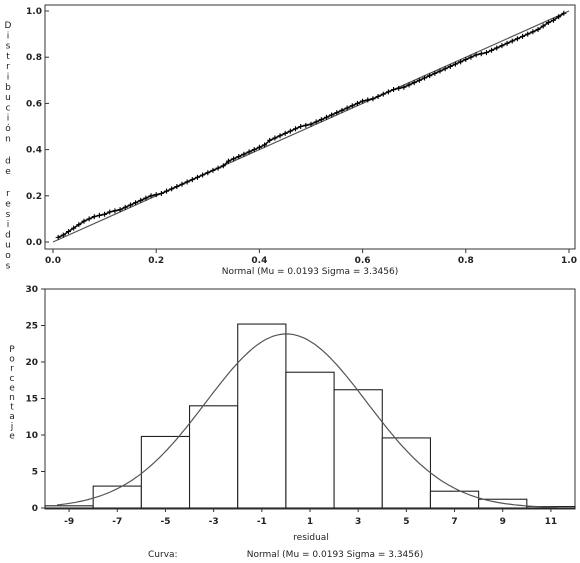 This screenshot has width=580, height=563. Describe the element at coordinates (466, 261) in the screenshot. I see `pp-x-tick-label: 0.8` at that location.